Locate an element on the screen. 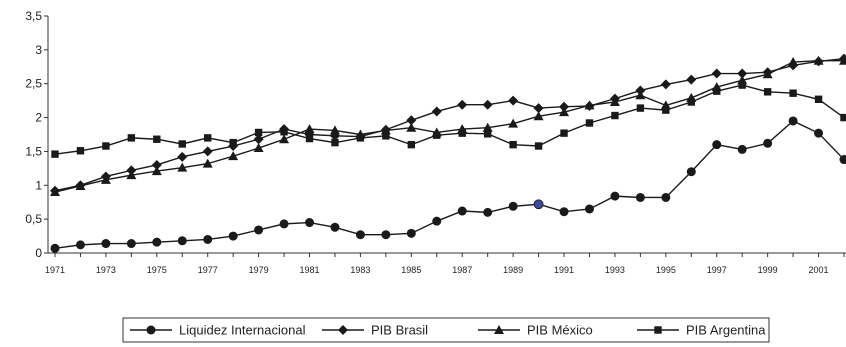 This screenshot has width=846, height=347. x-tick-label: 1989 is located at coordinates (513, 270).